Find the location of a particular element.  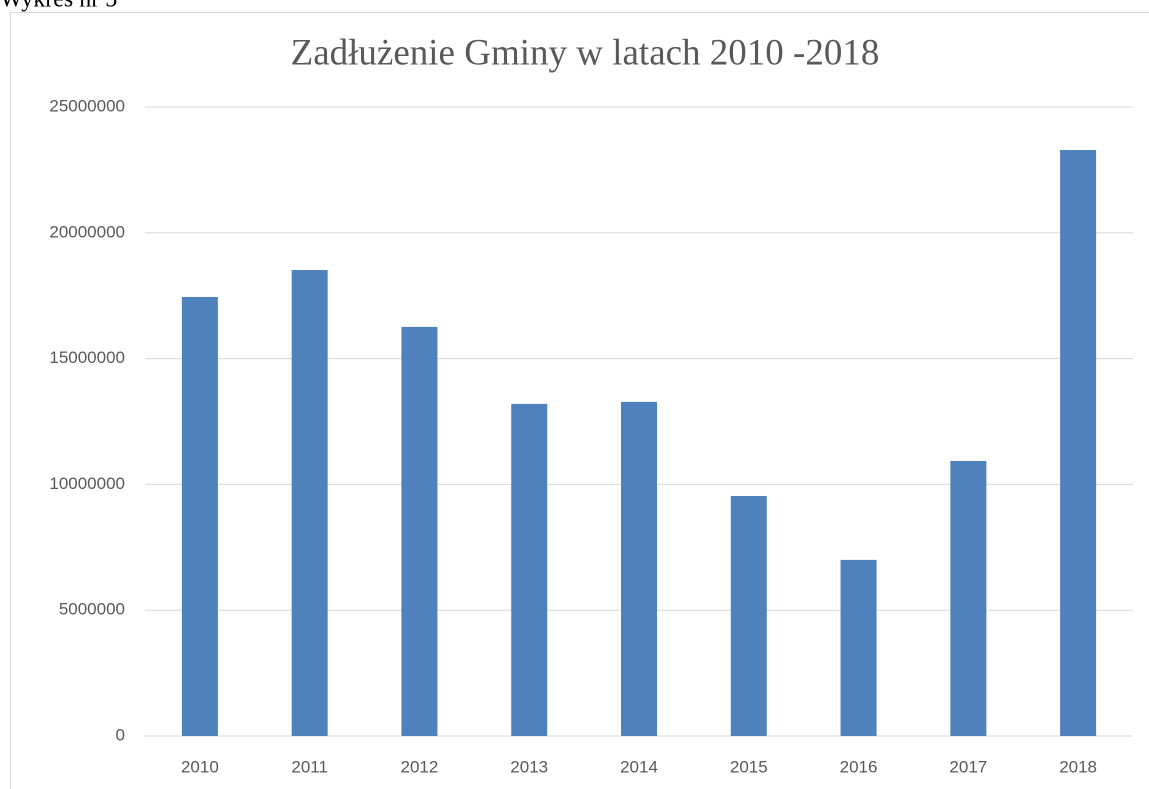

heading: Wykres nr 5 is located at coordinates (58, 6).